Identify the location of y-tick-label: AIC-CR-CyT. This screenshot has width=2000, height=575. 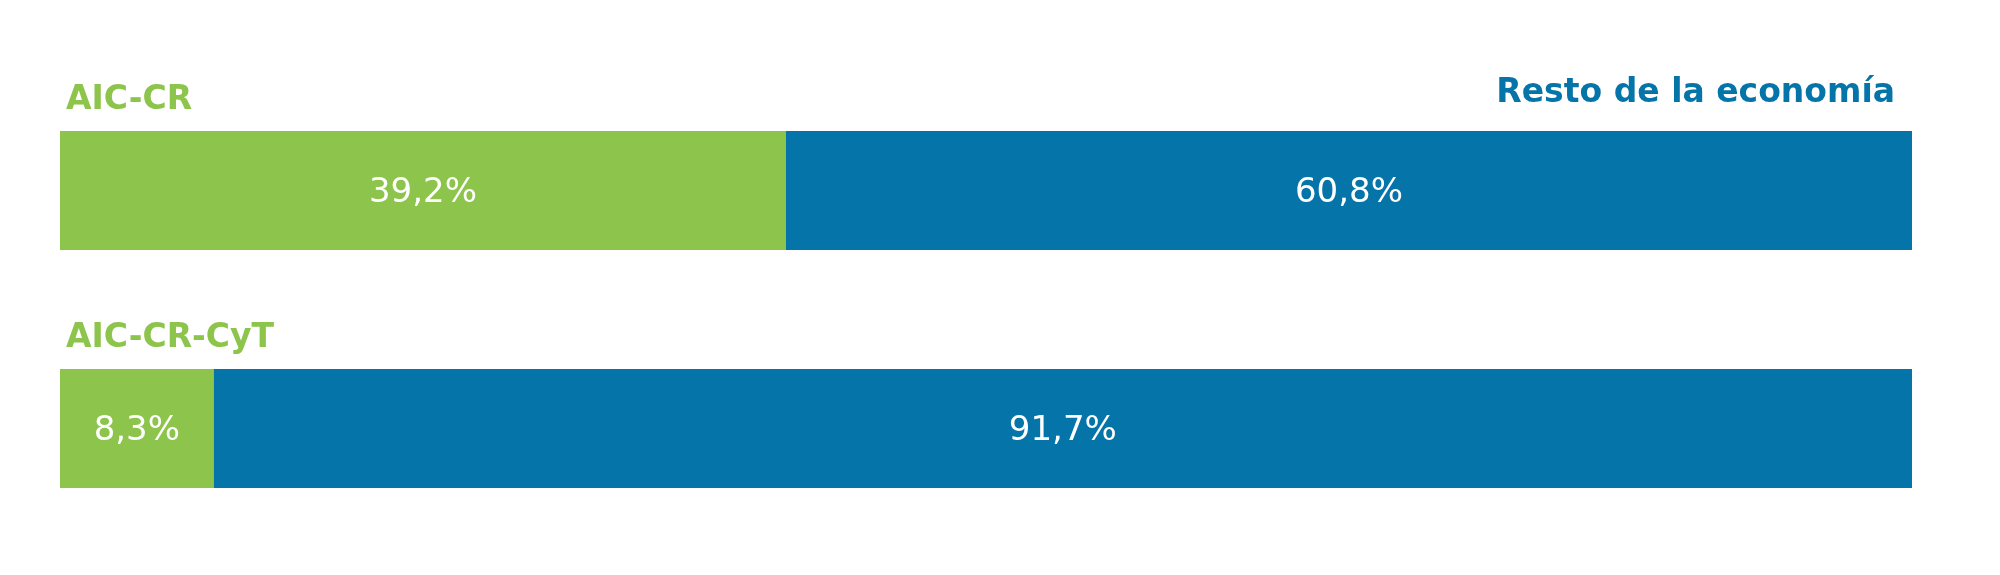
(170, 335).